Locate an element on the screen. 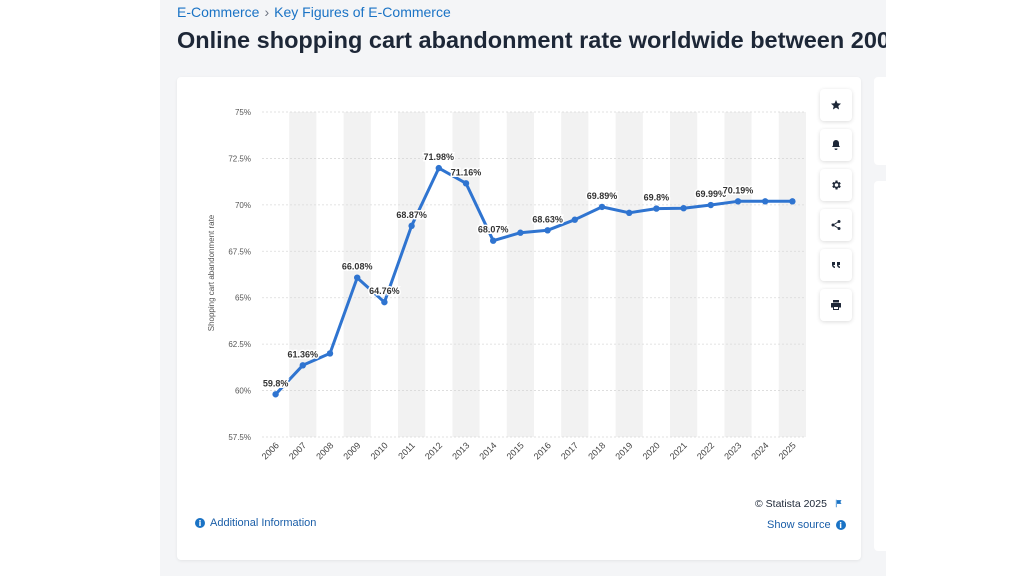 This screenshot has width=1024, height=576. bell-icon is located at coordinates (836, 145).